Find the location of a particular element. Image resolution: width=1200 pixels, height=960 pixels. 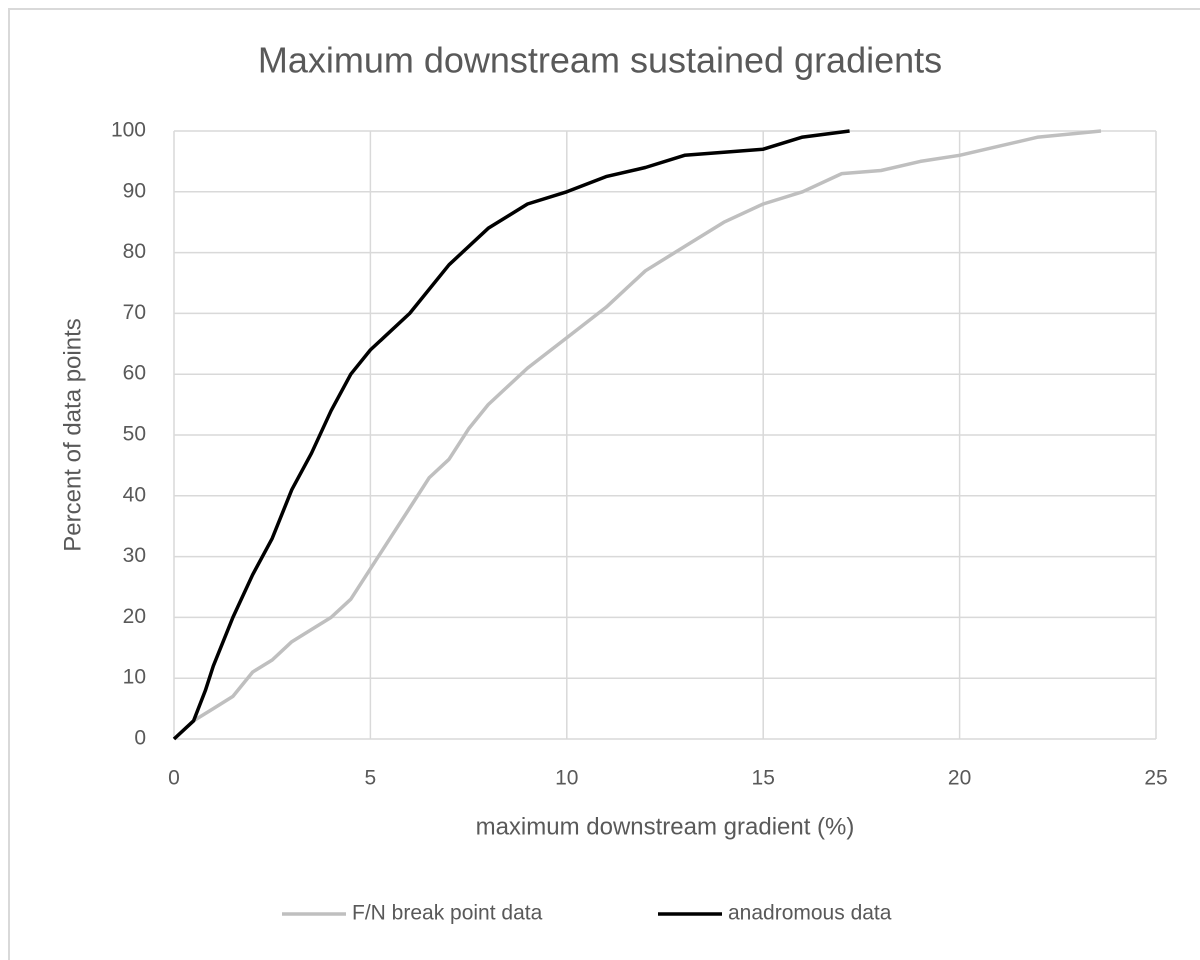

y-tick-label: 0 is located at coordinates (140, 738).